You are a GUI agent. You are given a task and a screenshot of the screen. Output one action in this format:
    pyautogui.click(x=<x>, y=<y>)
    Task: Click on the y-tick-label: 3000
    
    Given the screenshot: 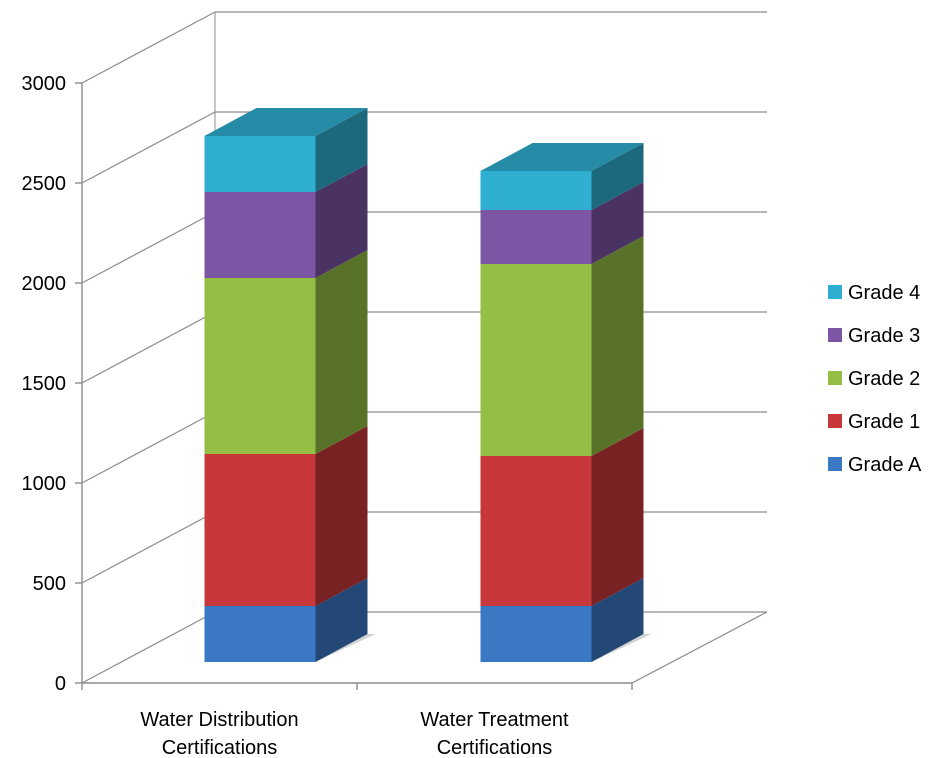 What is the action you would take?
    pyautogui.click(x=44, y=84)
    